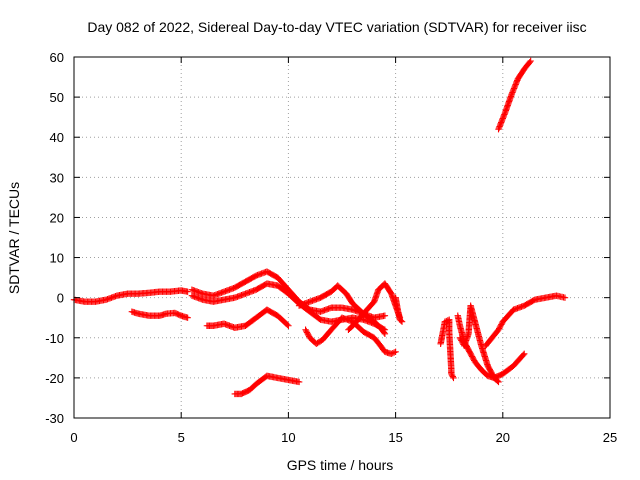 Image resolution: width=640 pixels, height=480 pixels. What do you see at coordinates (395, 437) in the screenshot?
I see `x-tick-label: 15` at bounding box center [395, 437].